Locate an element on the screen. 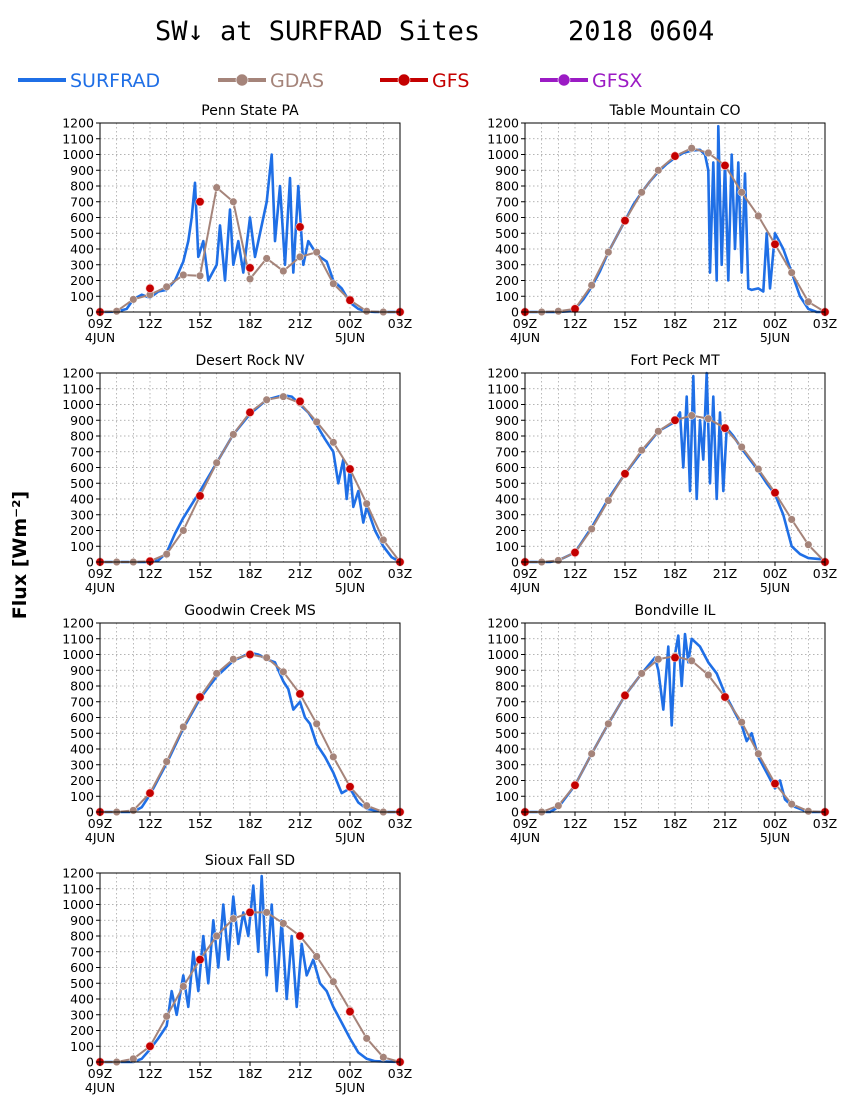  y-tick-label: 0 is located at coordinates (515, 562).